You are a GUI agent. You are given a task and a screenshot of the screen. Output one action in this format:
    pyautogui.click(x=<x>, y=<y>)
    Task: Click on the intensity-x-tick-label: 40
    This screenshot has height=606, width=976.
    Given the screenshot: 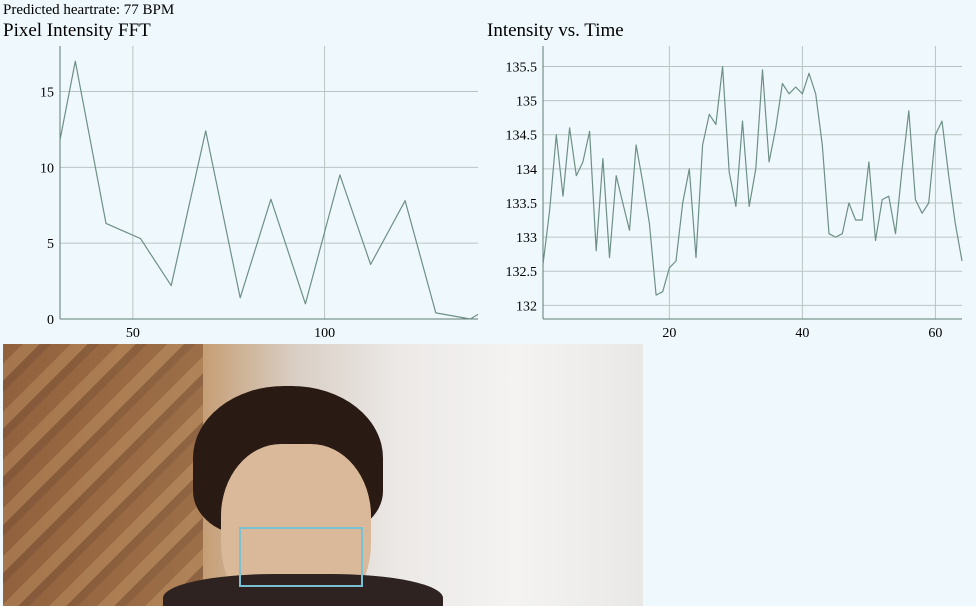 What is the action you would take?
    pyautogui.click(x=802, y=333)
    